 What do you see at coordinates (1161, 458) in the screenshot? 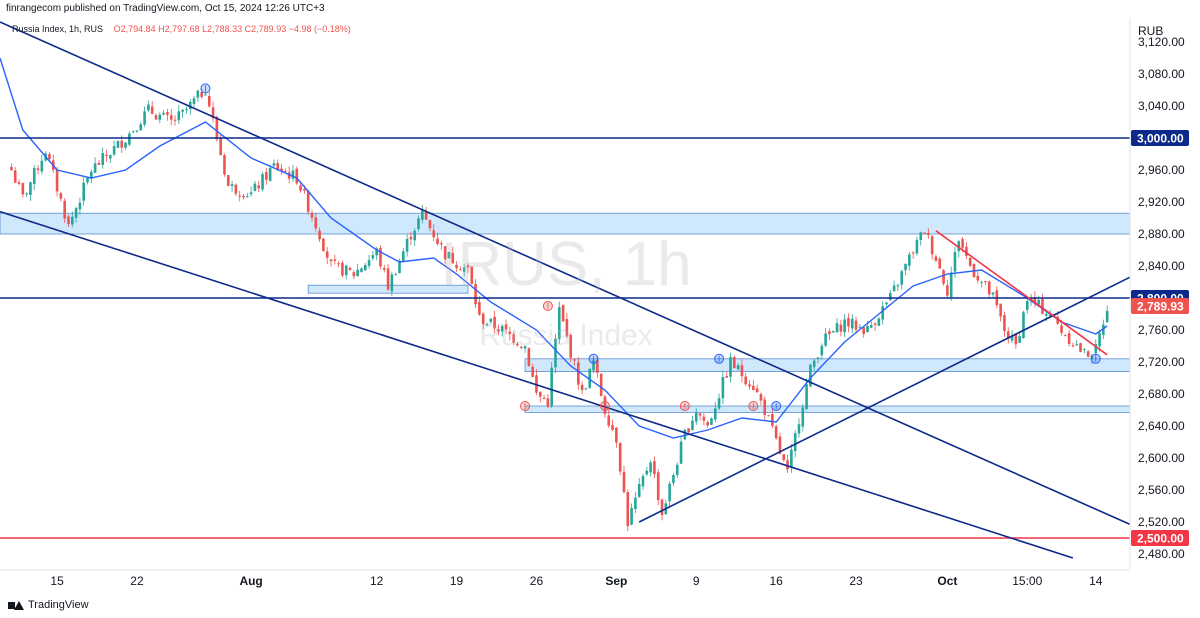
I see `price-tick-label: 2,600.00` at bounding box center [1161, 458].